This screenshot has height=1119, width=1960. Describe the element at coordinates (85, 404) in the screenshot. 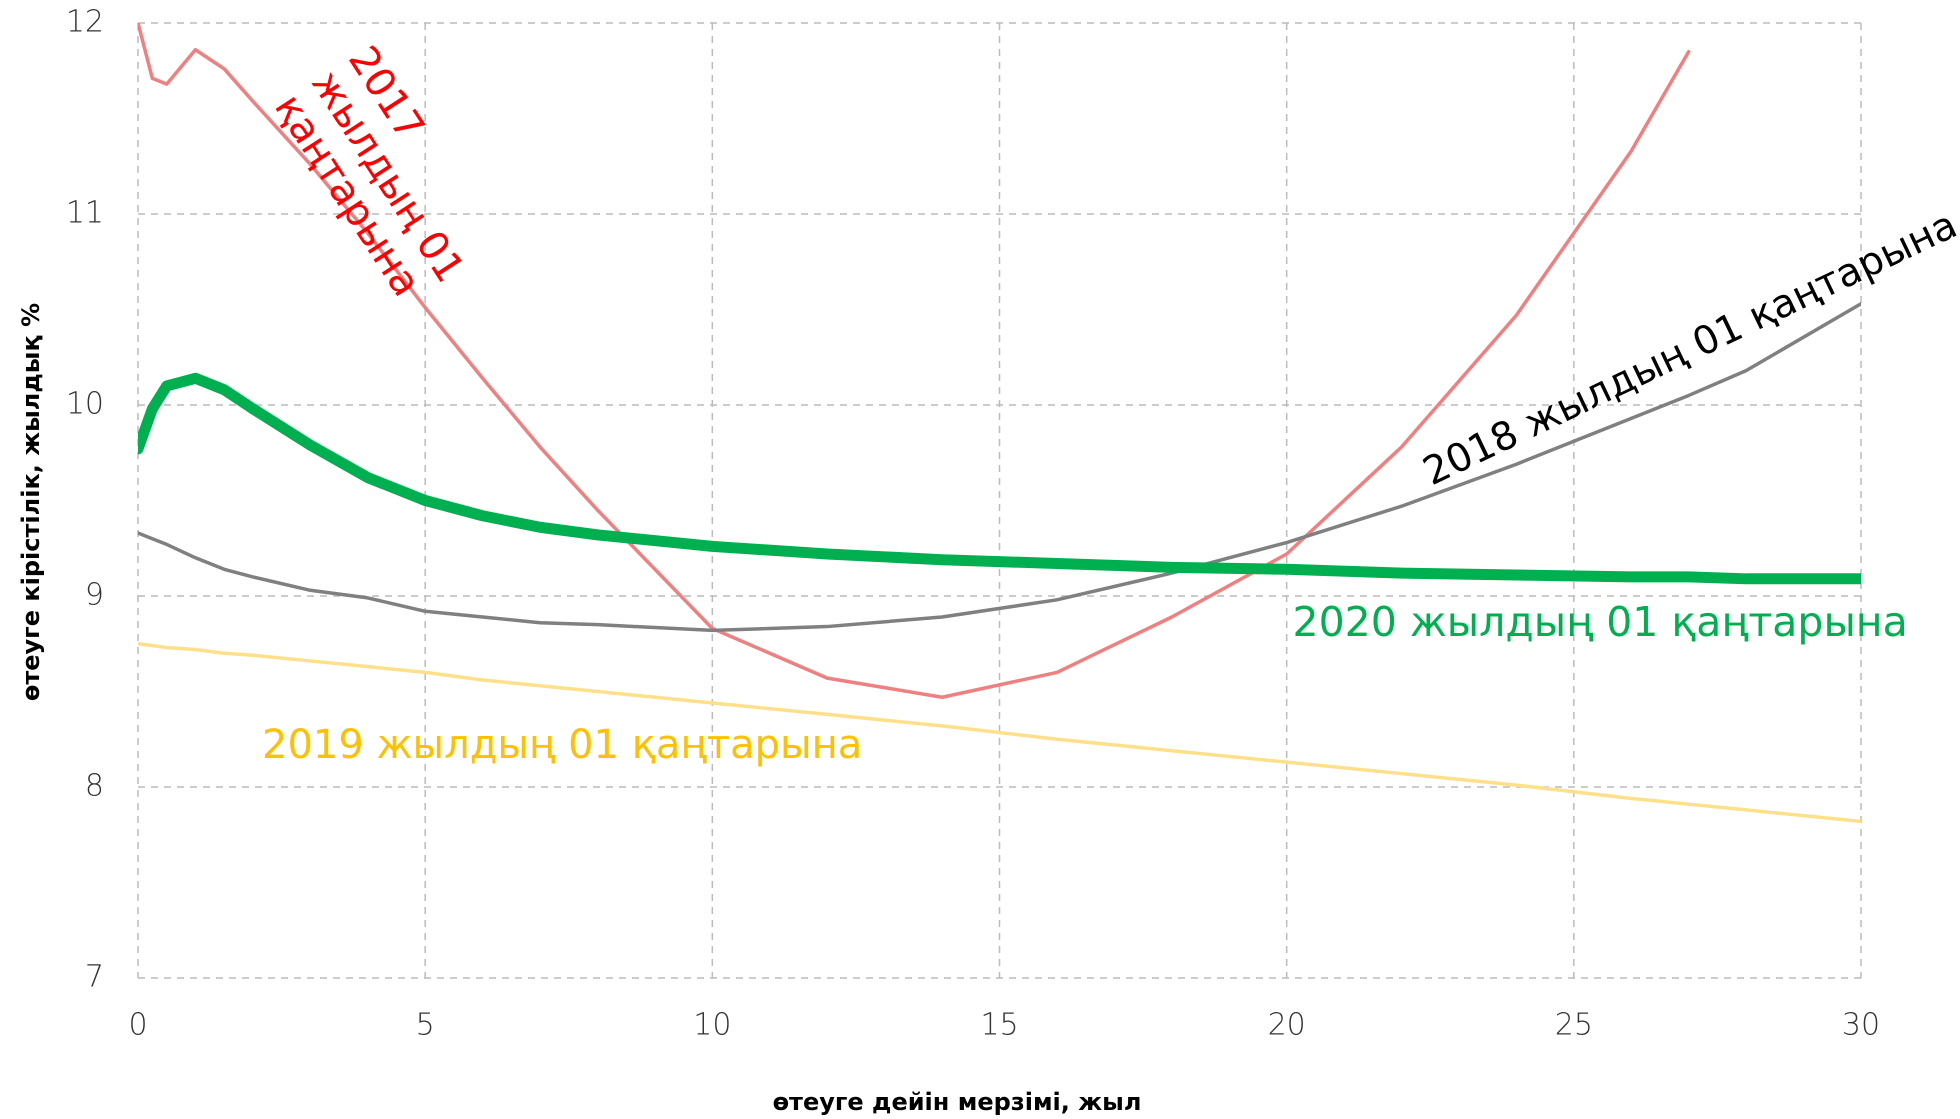

I see `y-tick-label: 10` at that location.